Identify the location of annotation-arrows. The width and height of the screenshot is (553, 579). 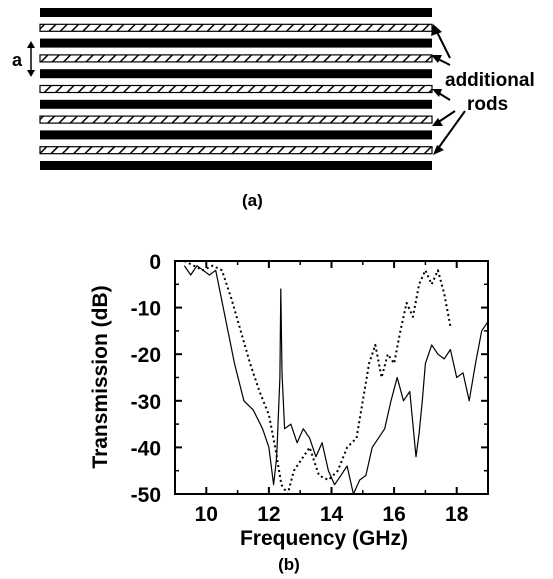
(448, 89).